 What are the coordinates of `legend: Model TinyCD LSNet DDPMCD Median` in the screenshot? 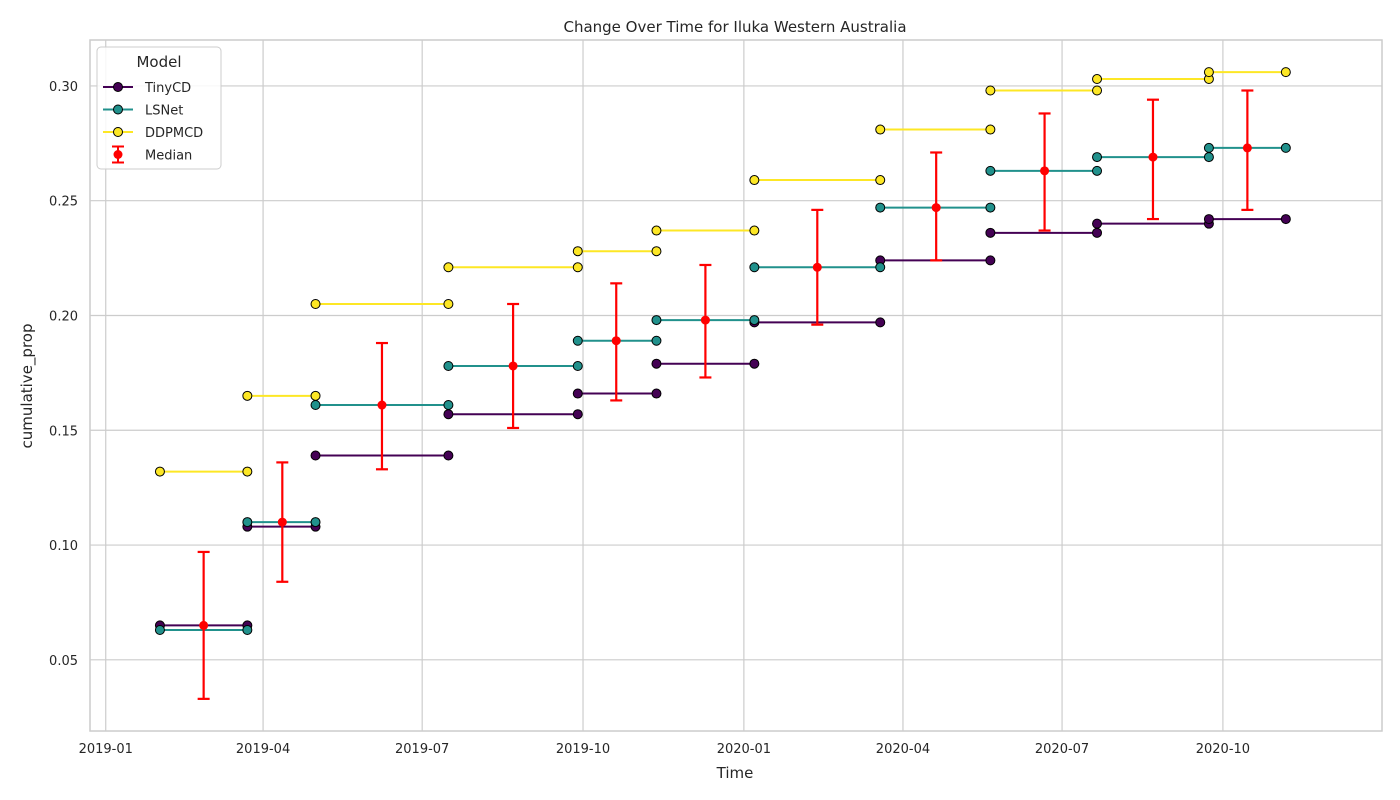 It's located at (159, 108).